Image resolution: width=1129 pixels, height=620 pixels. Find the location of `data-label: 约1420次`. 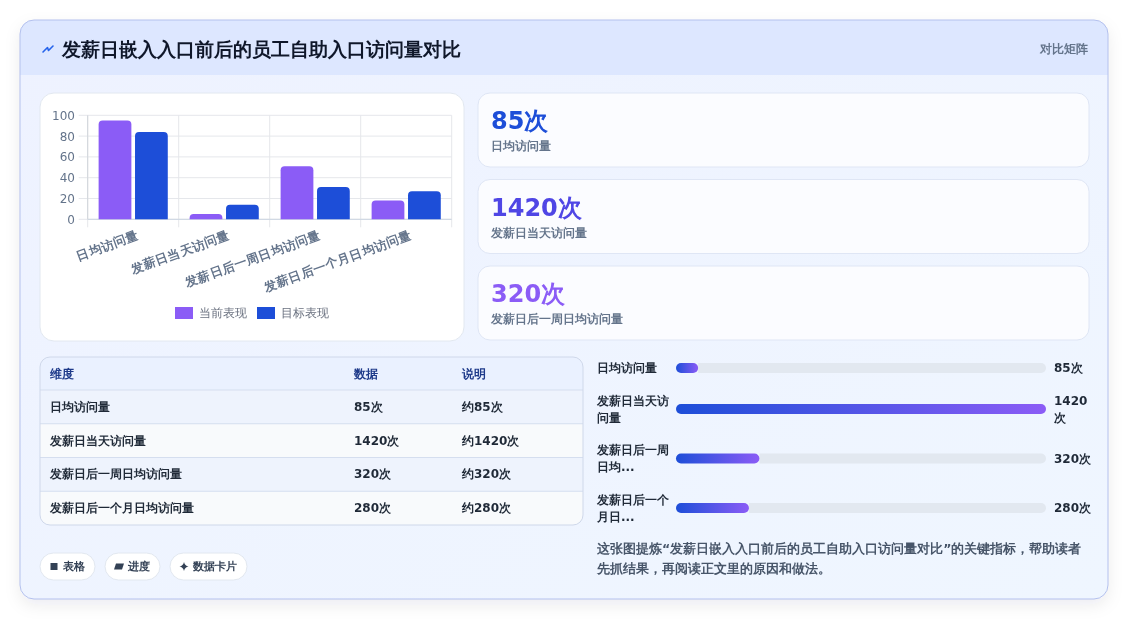

data-label: 约1420次 is located at coordinates (491, 440).